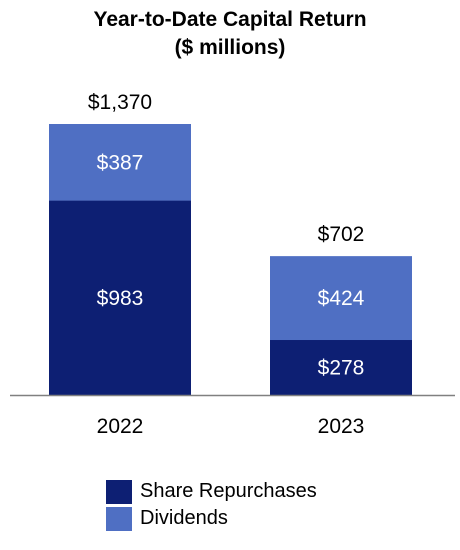  Describe the element at coordinates (120, 102) in the screenshot. I see `total-label-2022: $1,370` at that location.